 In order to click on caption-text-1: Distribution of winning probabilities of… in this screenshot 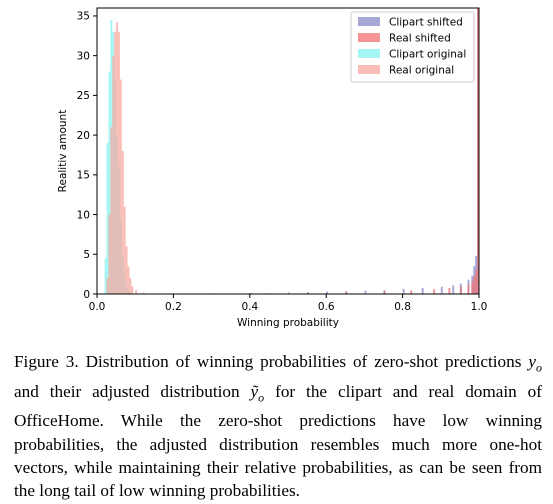, I will do `click(303, 361)`.